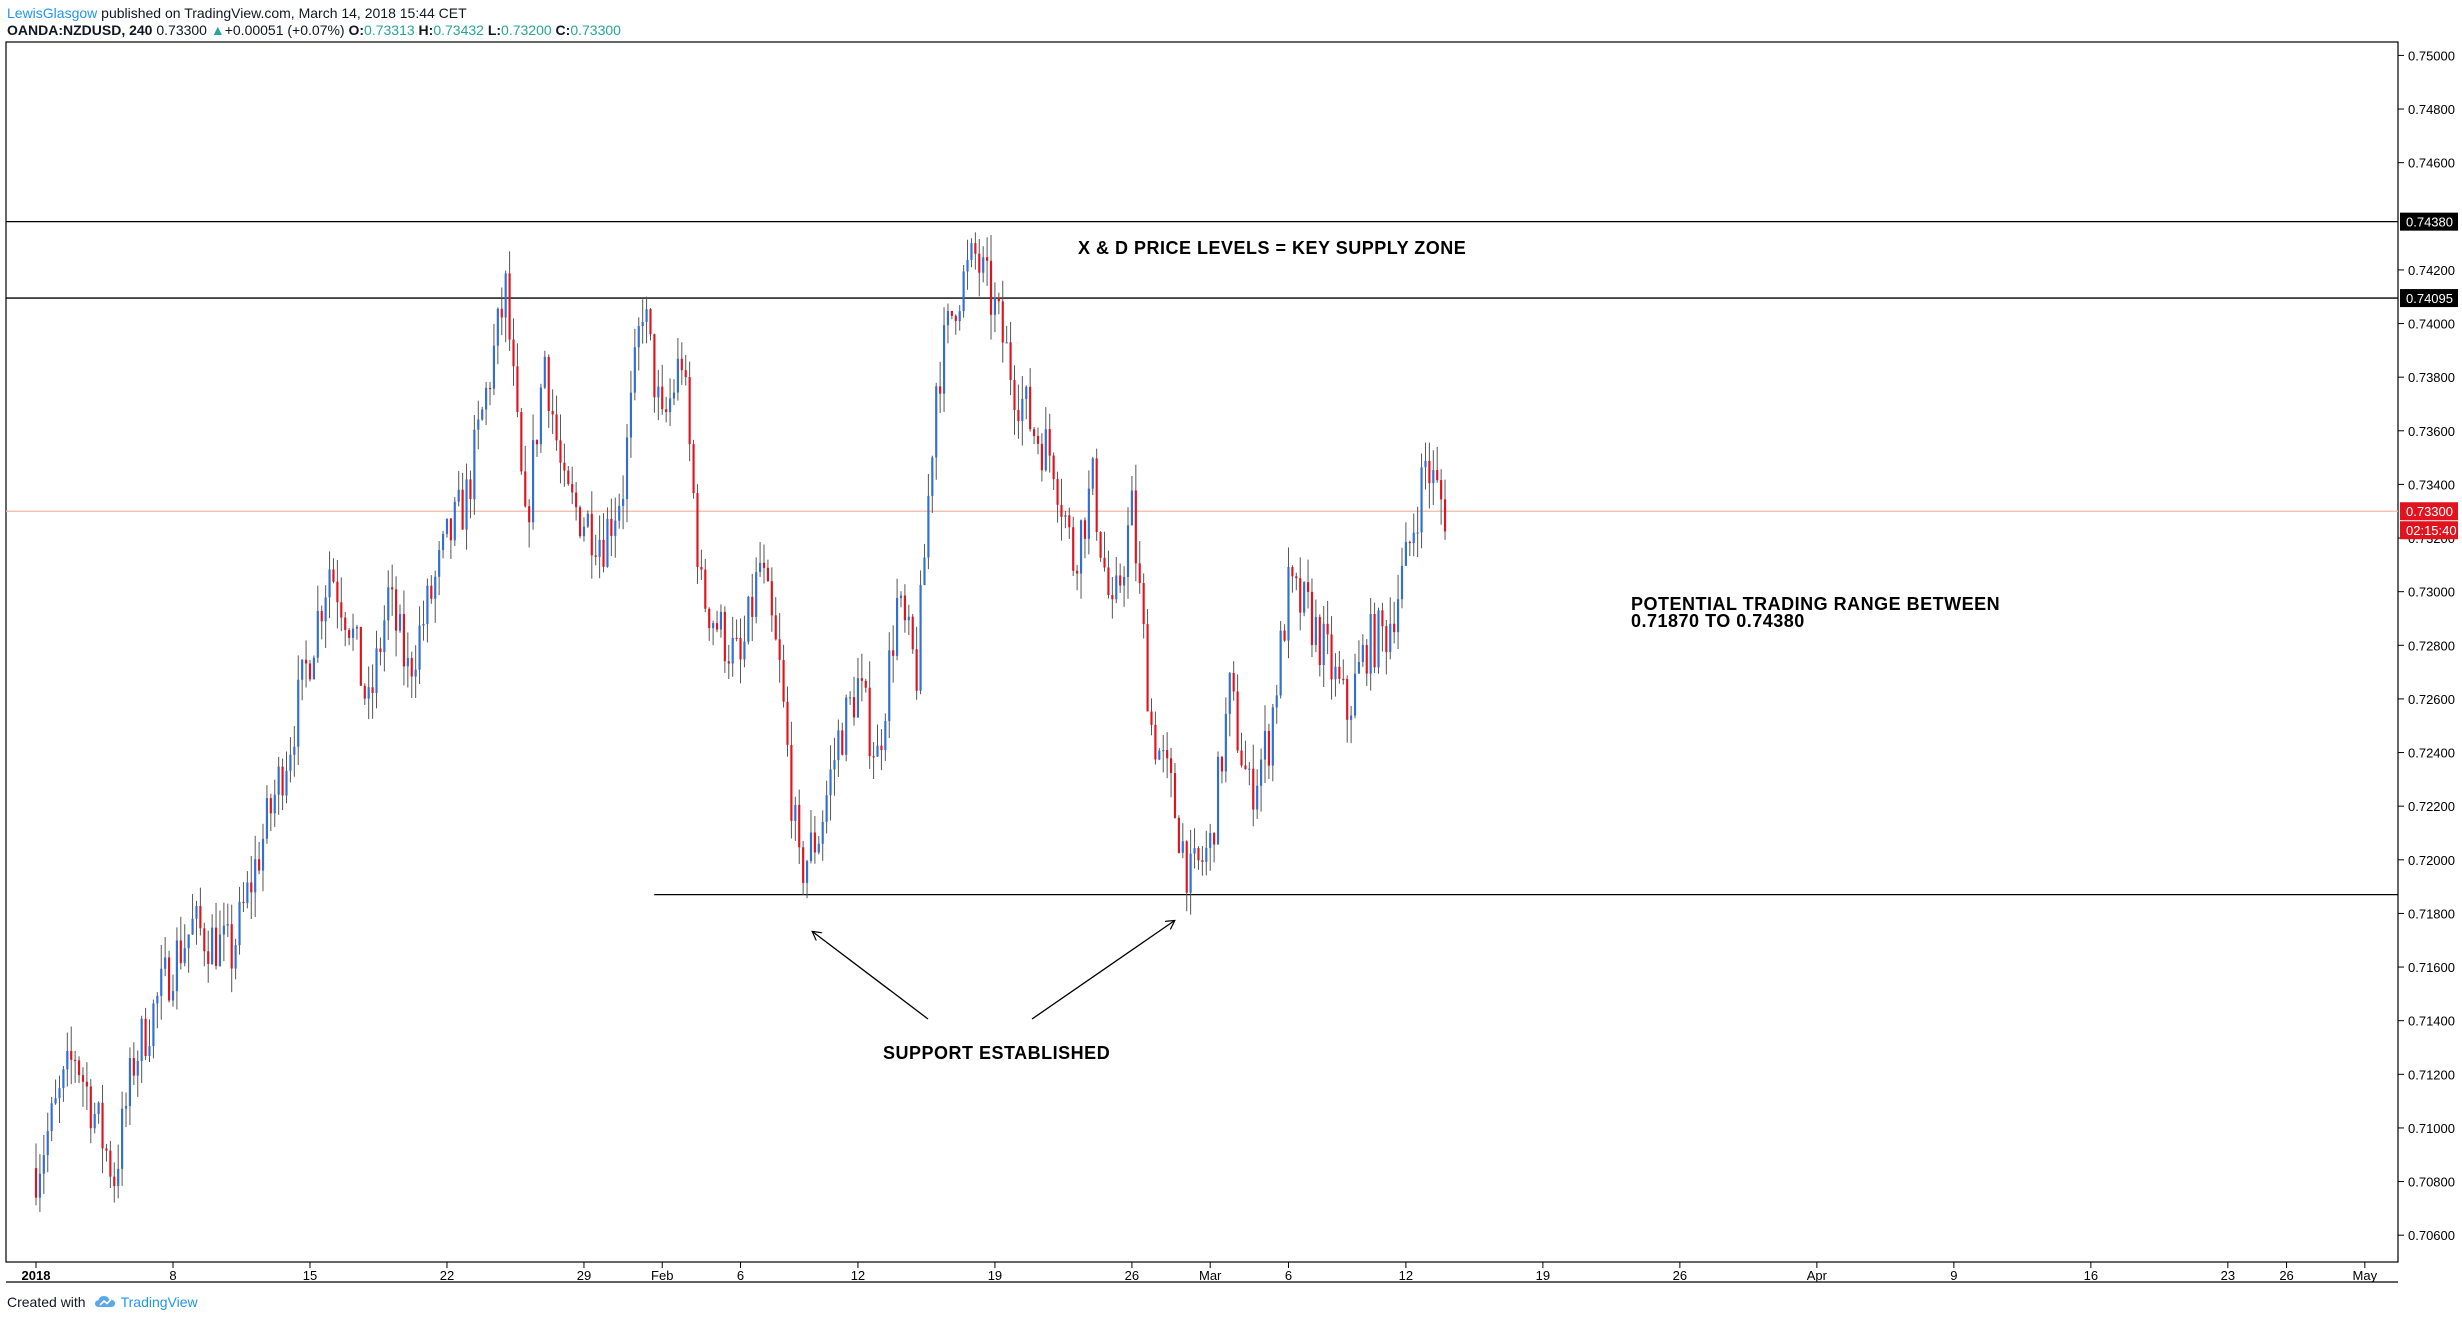 This screenshot has width=2462, height=1320. I want to click on time-tick-label: 2018, so click(36, 1275).